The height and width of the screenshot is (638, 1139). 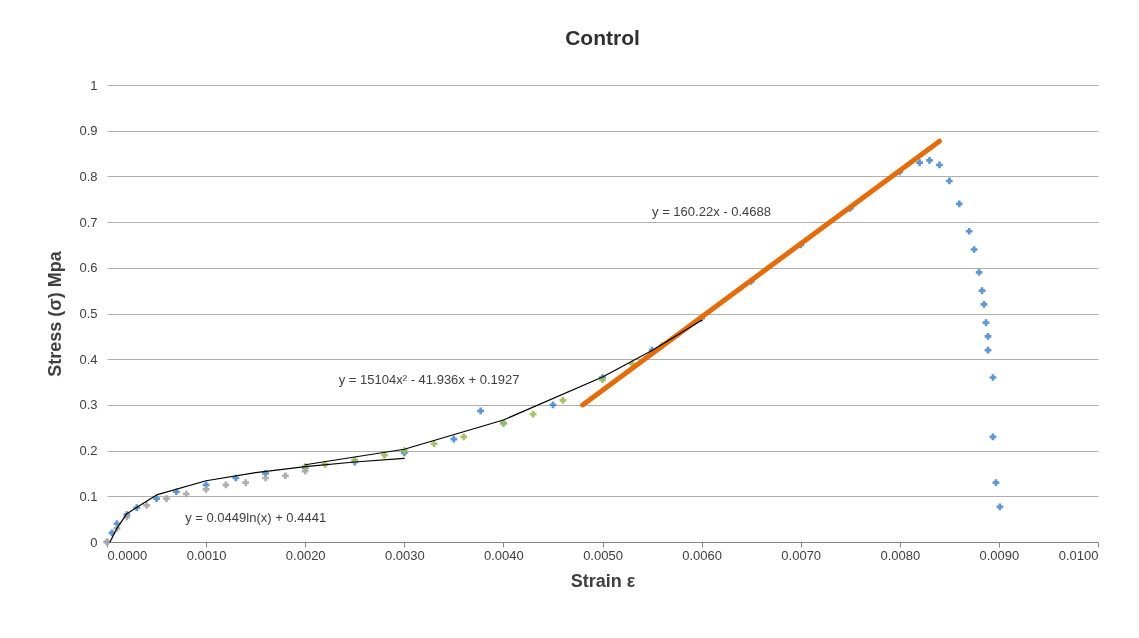 I want to click on y-tick-label: 0.3, so click(x=88, y=405).